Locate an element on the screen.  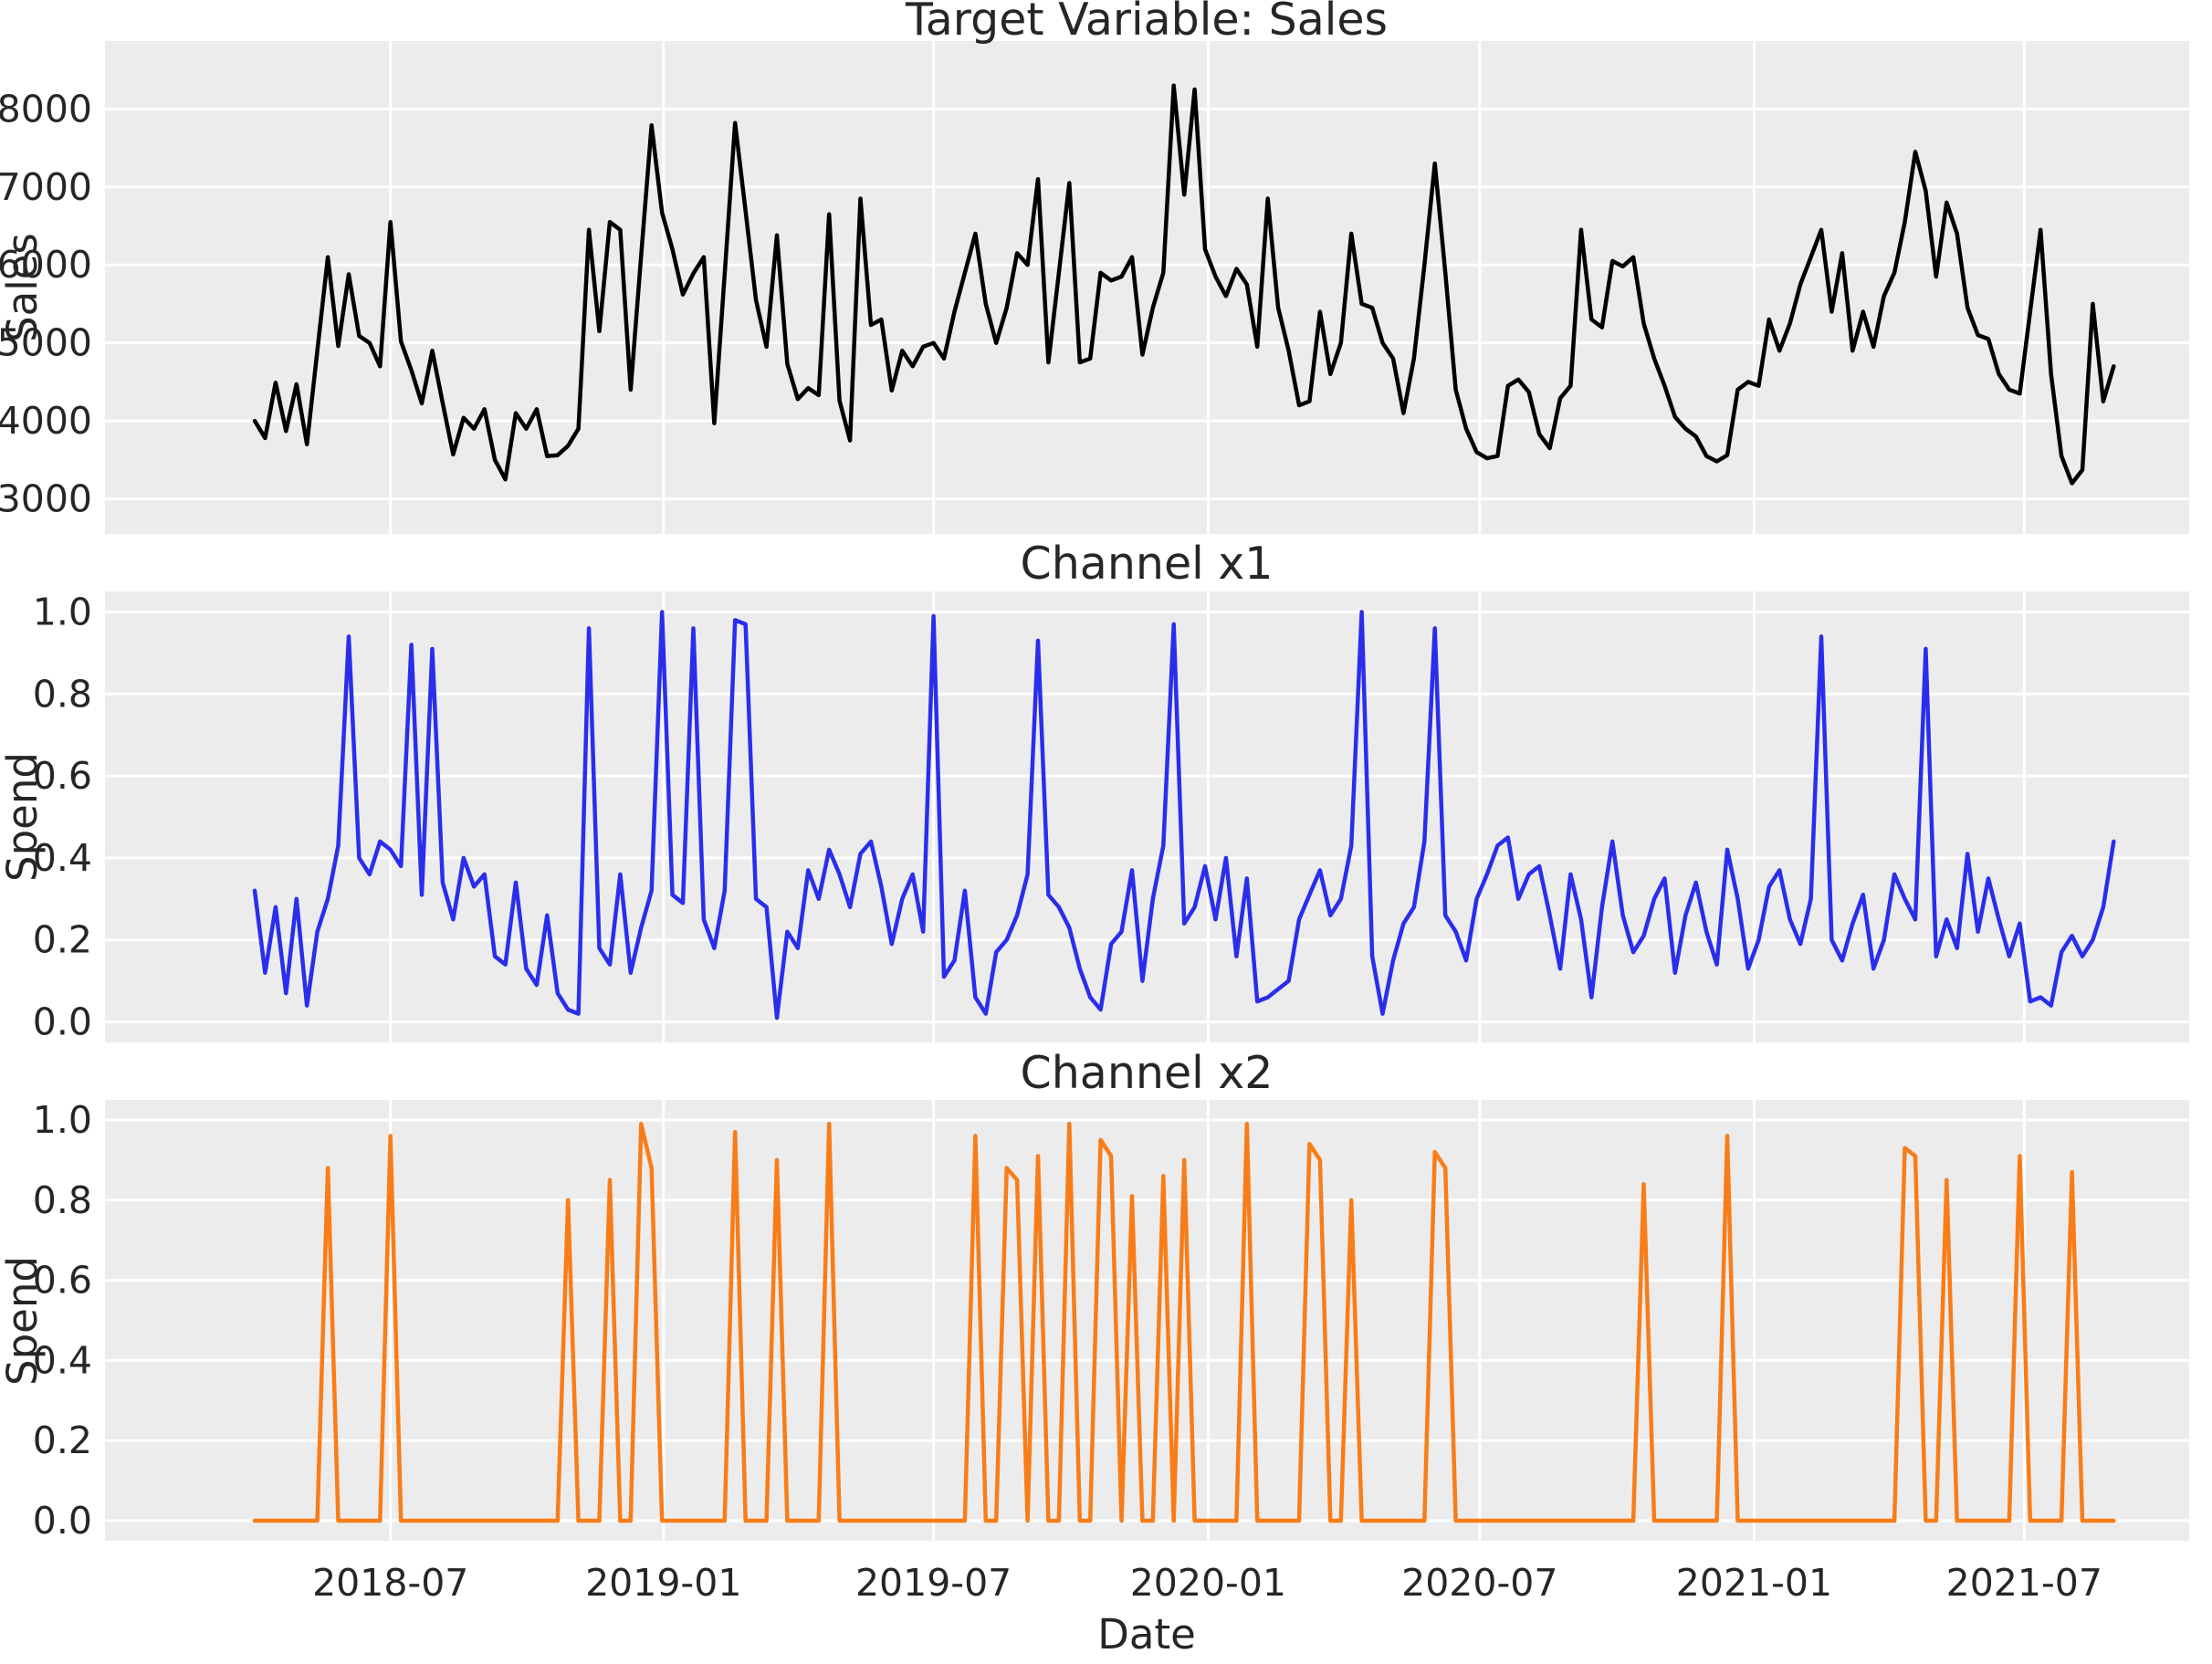
x2-ylabel: Spend is located at coordinates (23, 1321).